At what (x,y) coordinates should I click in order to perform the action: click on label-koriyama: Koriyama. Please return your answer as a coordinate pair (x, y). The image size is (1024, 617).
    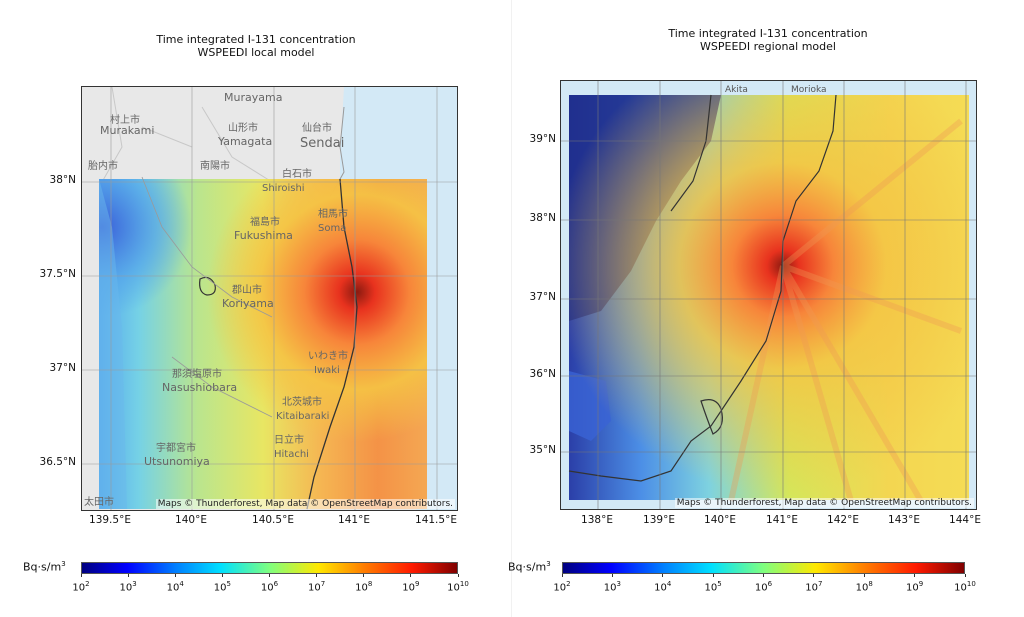
    Looking at the image, I should click on (248, 303).